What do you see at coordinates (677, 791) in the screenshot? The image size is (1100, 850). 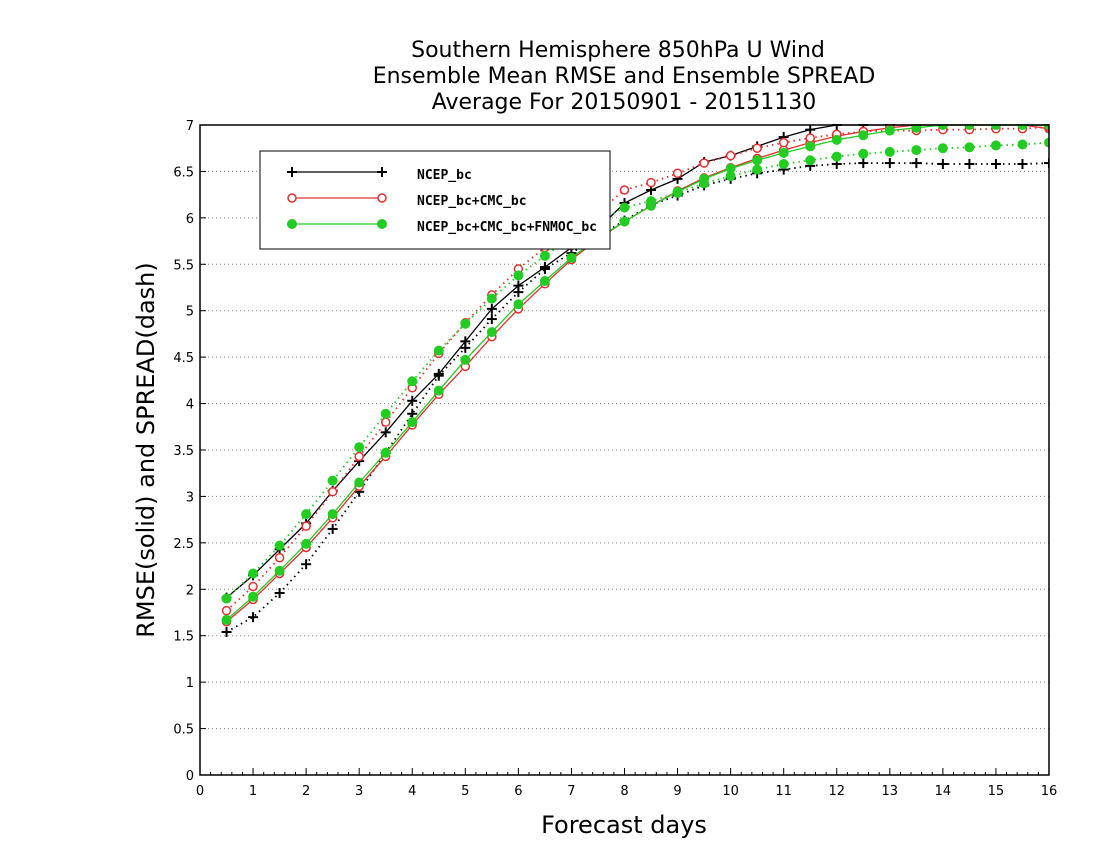 I see `x-tick-label: 9` at bounding box center [677, 791].